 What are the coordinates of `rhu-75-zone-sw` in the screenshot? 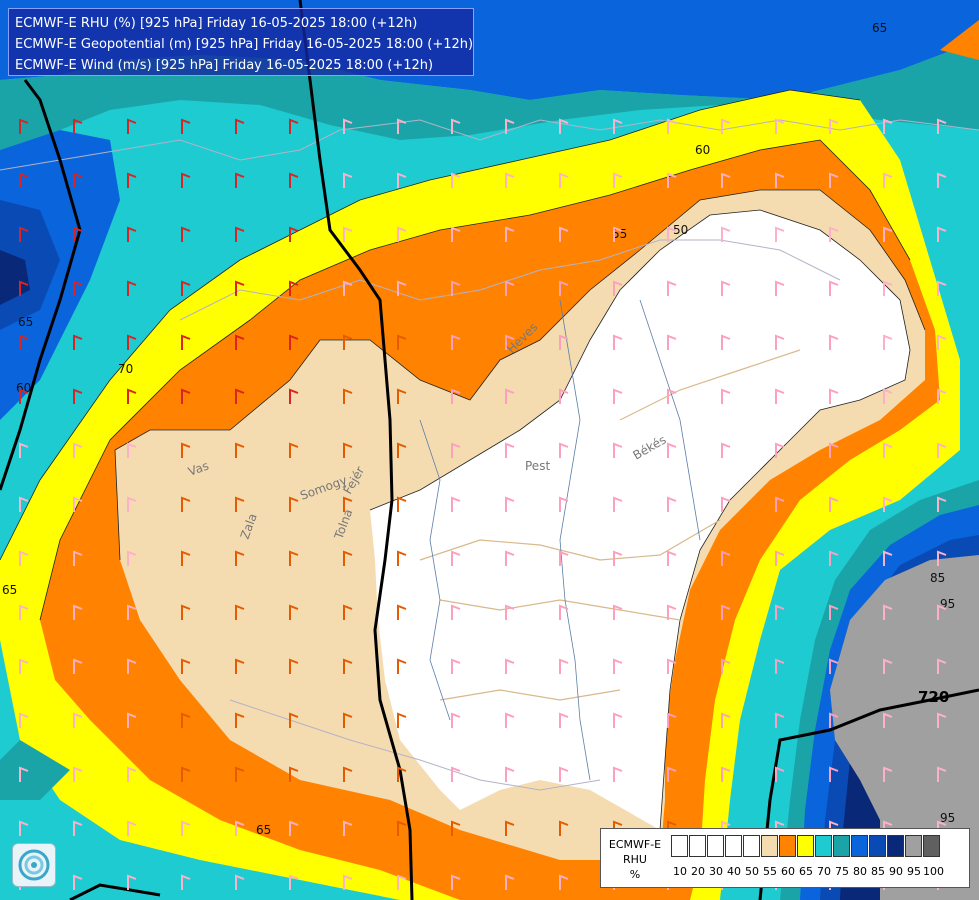 It's located at (35, 770).